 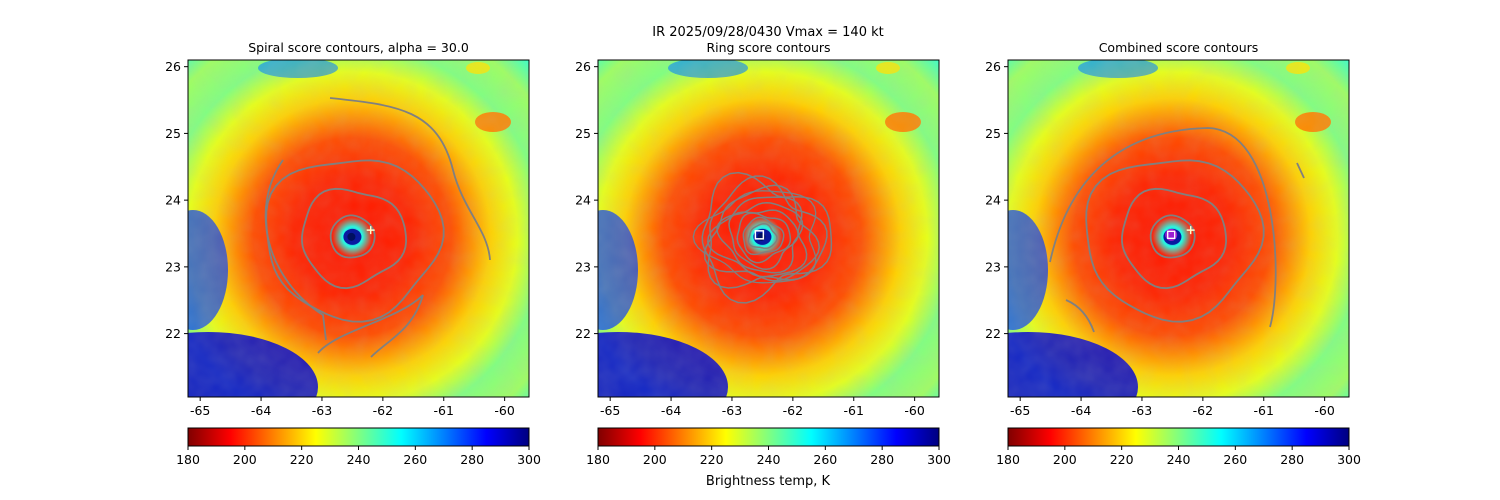 What do you see at coordinates (768, 481) in the screenshot?
I see `colorbar-label: Brightness temp, K` at bounding box center [768, 481].